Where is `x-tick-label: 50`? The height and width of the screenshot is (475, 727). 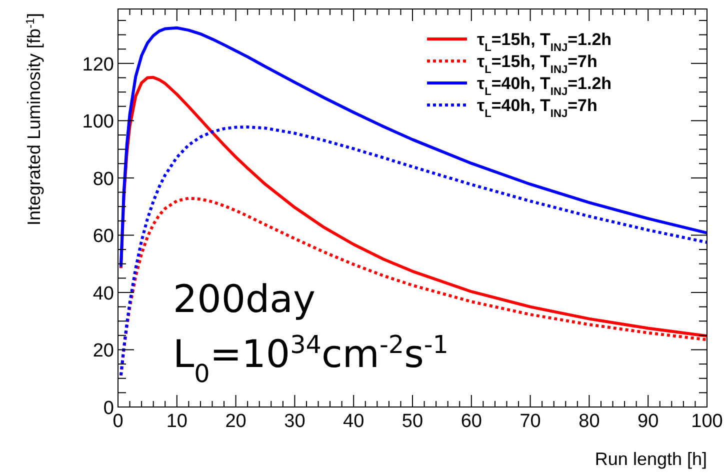
x-tick-label: 50 is located at coordinates (413, 421).